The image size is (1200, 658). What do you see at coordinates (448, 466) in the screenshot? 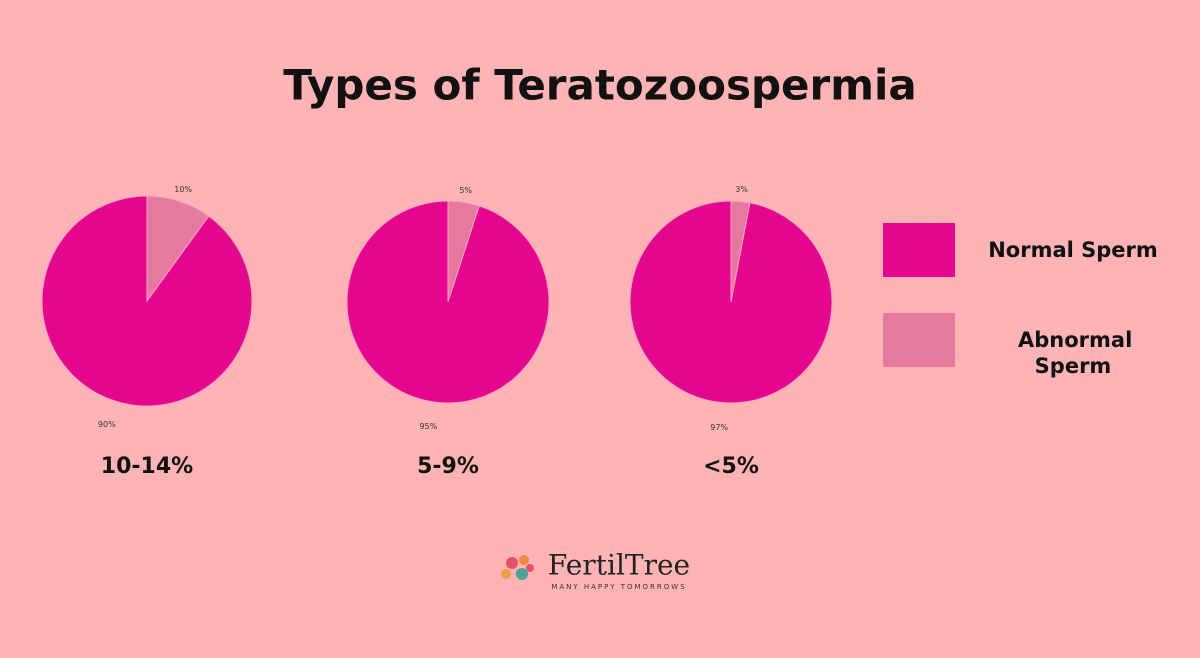
I see `pie-title: 5-9%` at bounding box center [448, 466].